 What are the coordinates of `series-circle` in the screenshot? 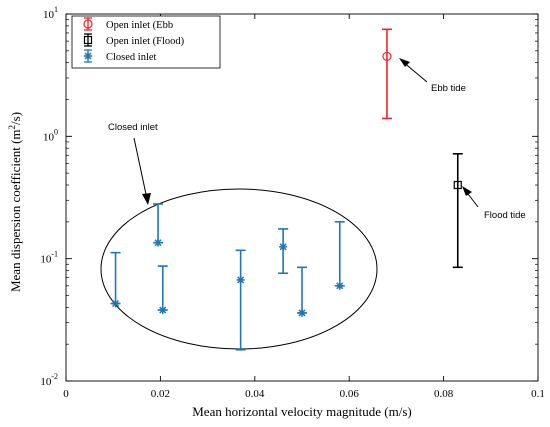 It's located at (386, 74).